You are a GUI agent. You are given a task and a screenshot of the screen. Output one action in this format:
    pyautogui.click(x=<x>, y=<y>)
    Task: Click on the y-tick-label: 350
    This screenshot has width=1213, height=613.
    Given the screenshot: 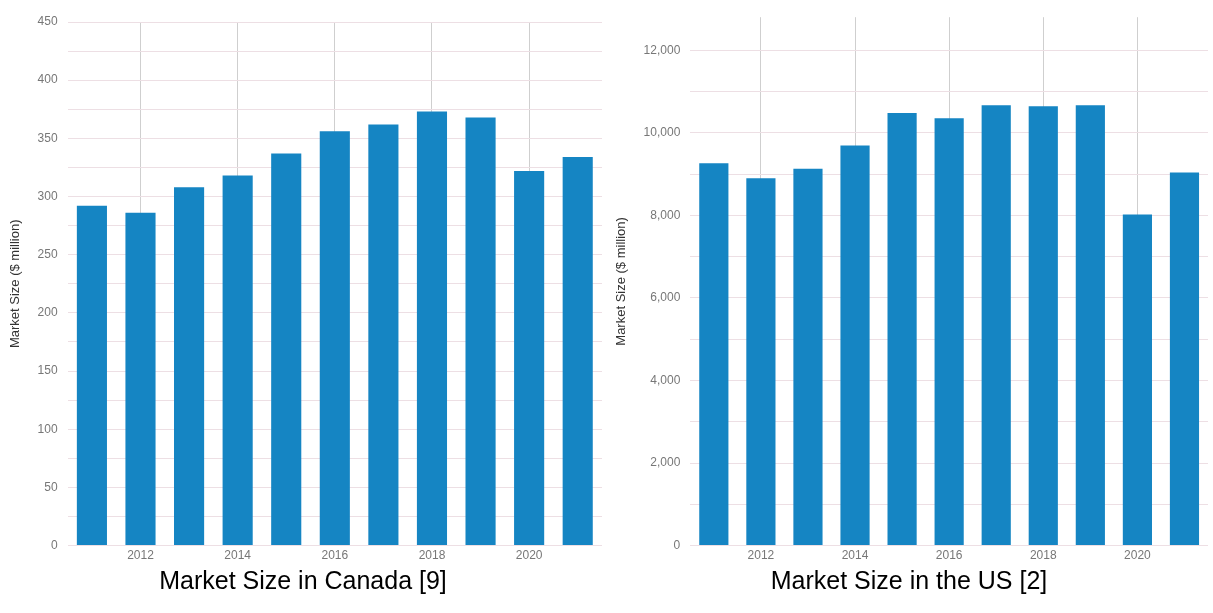 What is the action you would take?
    pyautogui.click(x=47, y=137)
    